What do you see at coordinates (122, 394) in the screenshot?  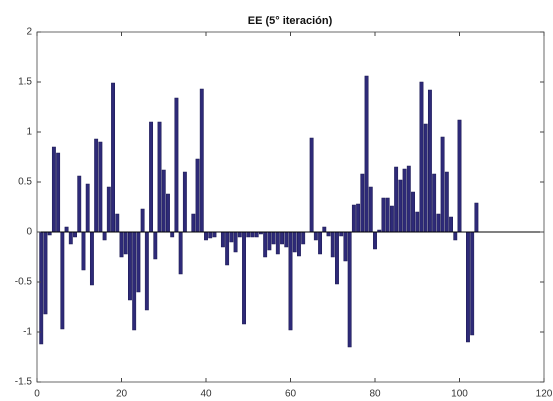 I see `x-tick-label: 20` at bounding box center [122, 394].